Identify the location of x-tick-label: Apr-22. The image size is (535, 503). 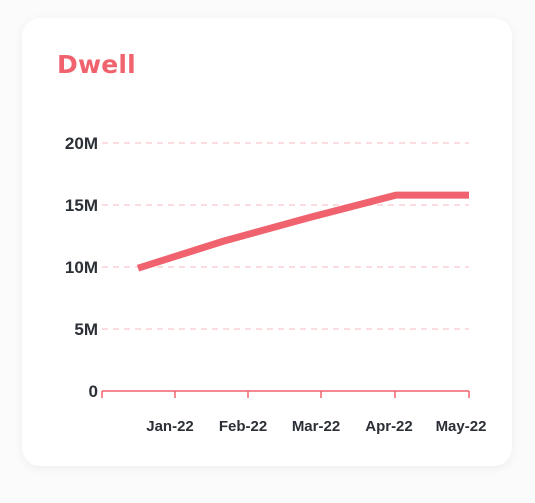
(389, 426).